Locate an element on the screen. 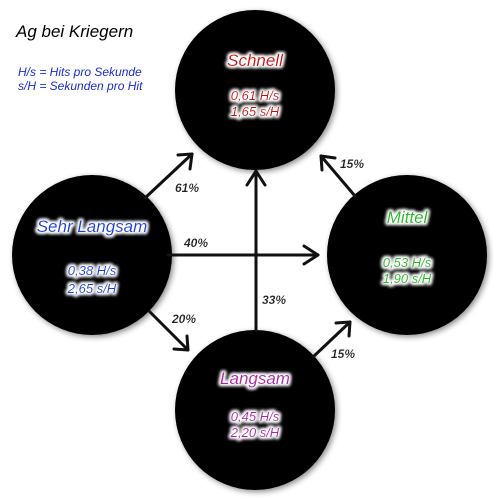  node-mittel-name: Mittel is located at coordinates (408, 217).